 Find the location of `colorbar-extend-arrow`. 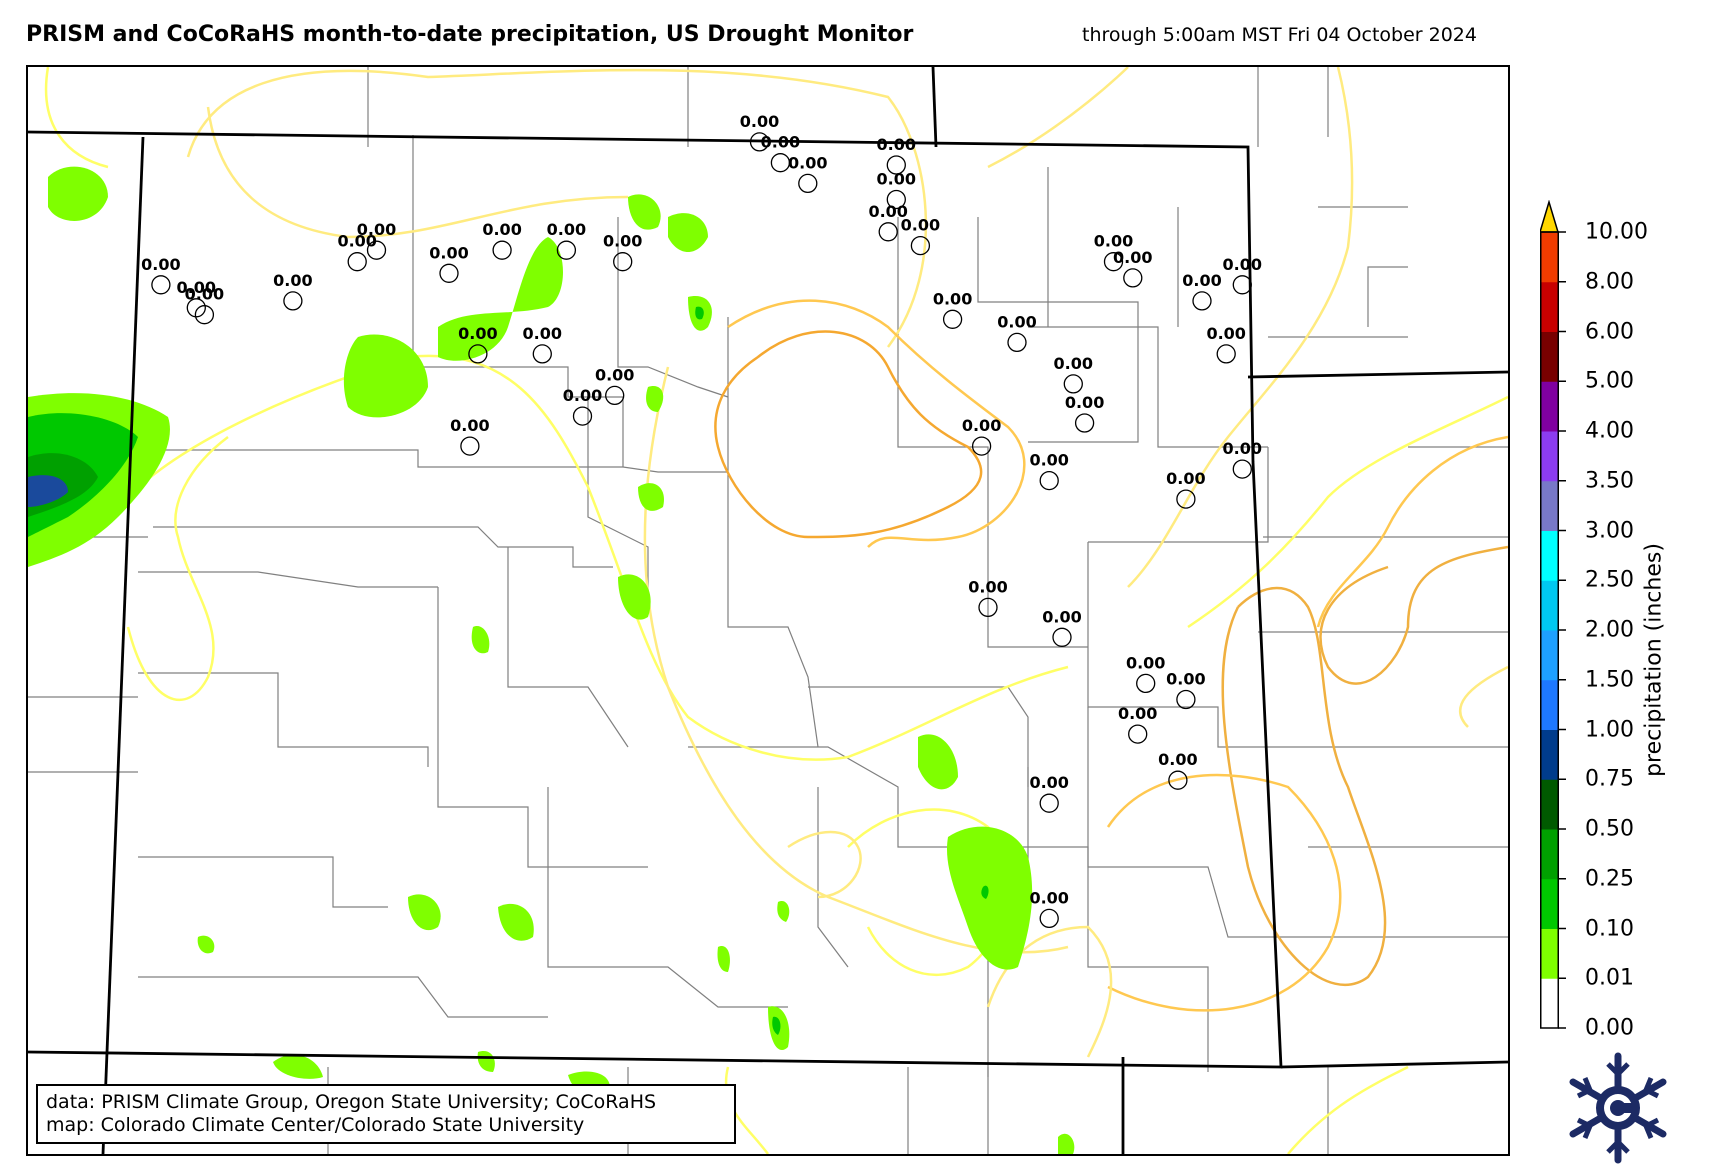

colorbar-extend-arrow is located at coordinates (1550, 216).